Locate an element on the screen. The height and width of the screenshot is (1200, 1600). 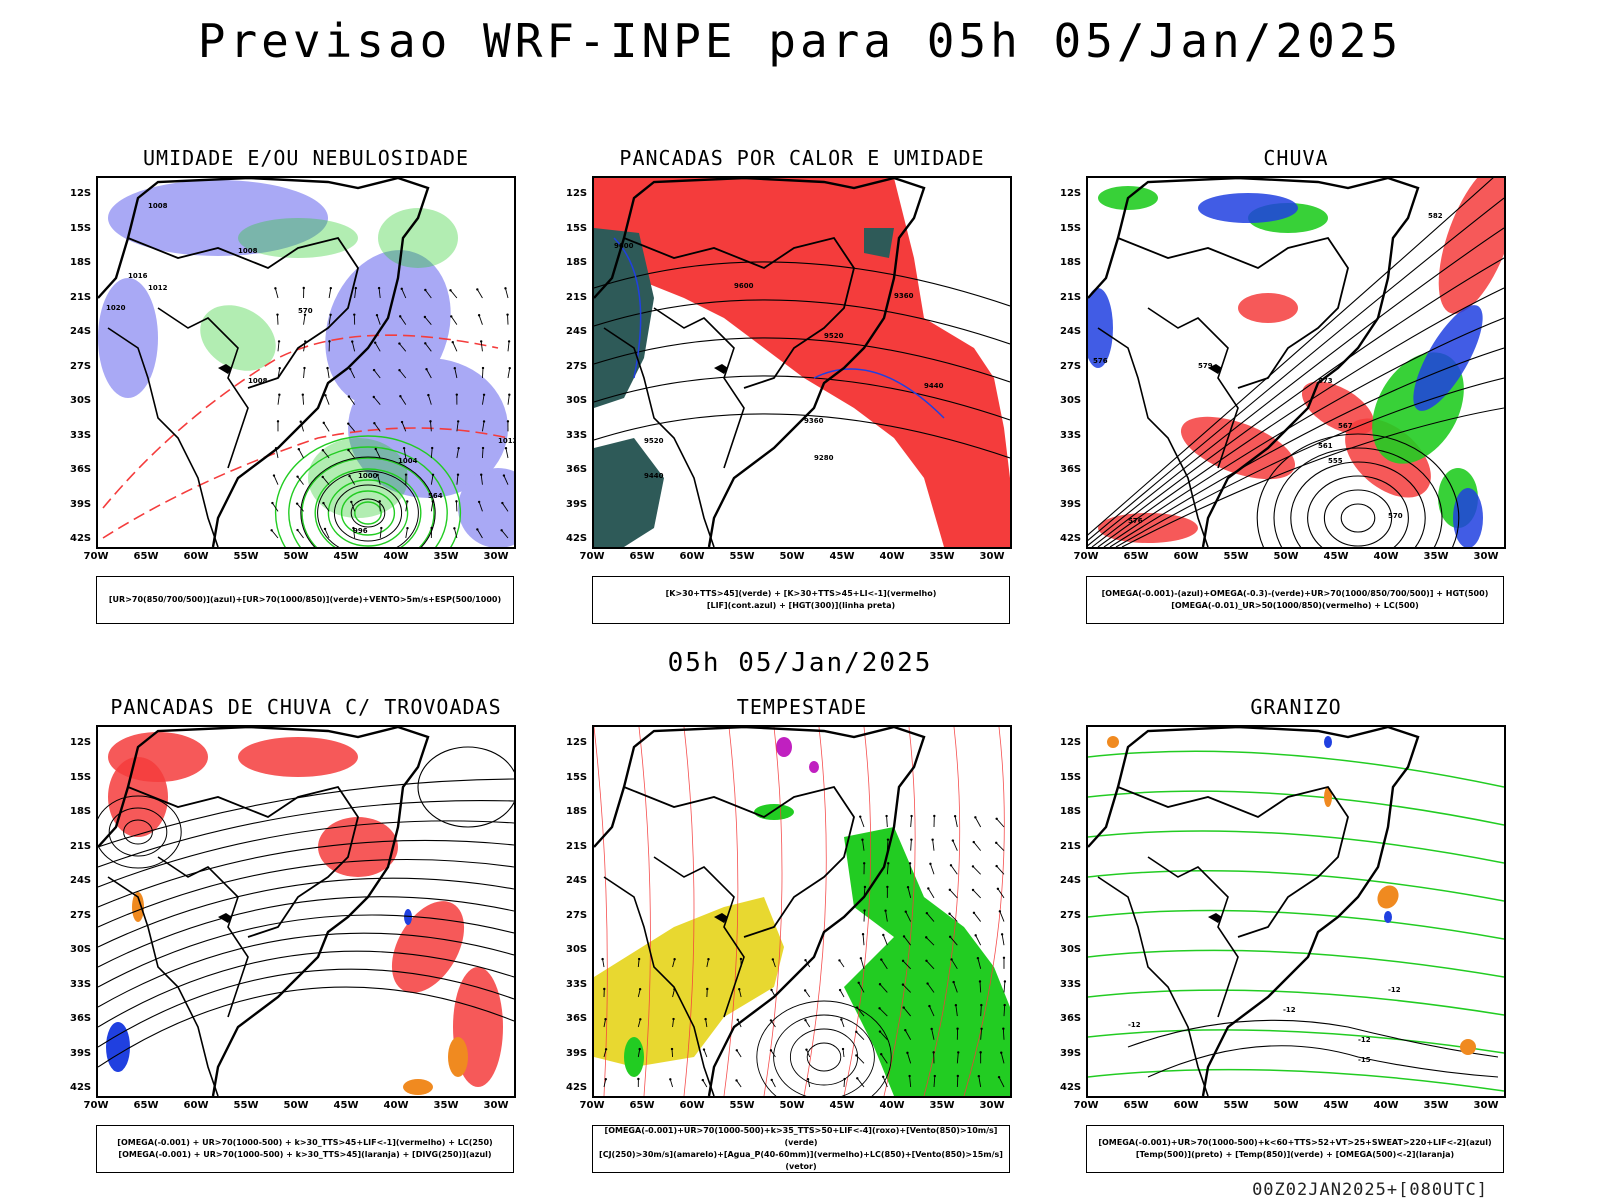
lat-tick-label: 30S is located at coordinates (81, 400).